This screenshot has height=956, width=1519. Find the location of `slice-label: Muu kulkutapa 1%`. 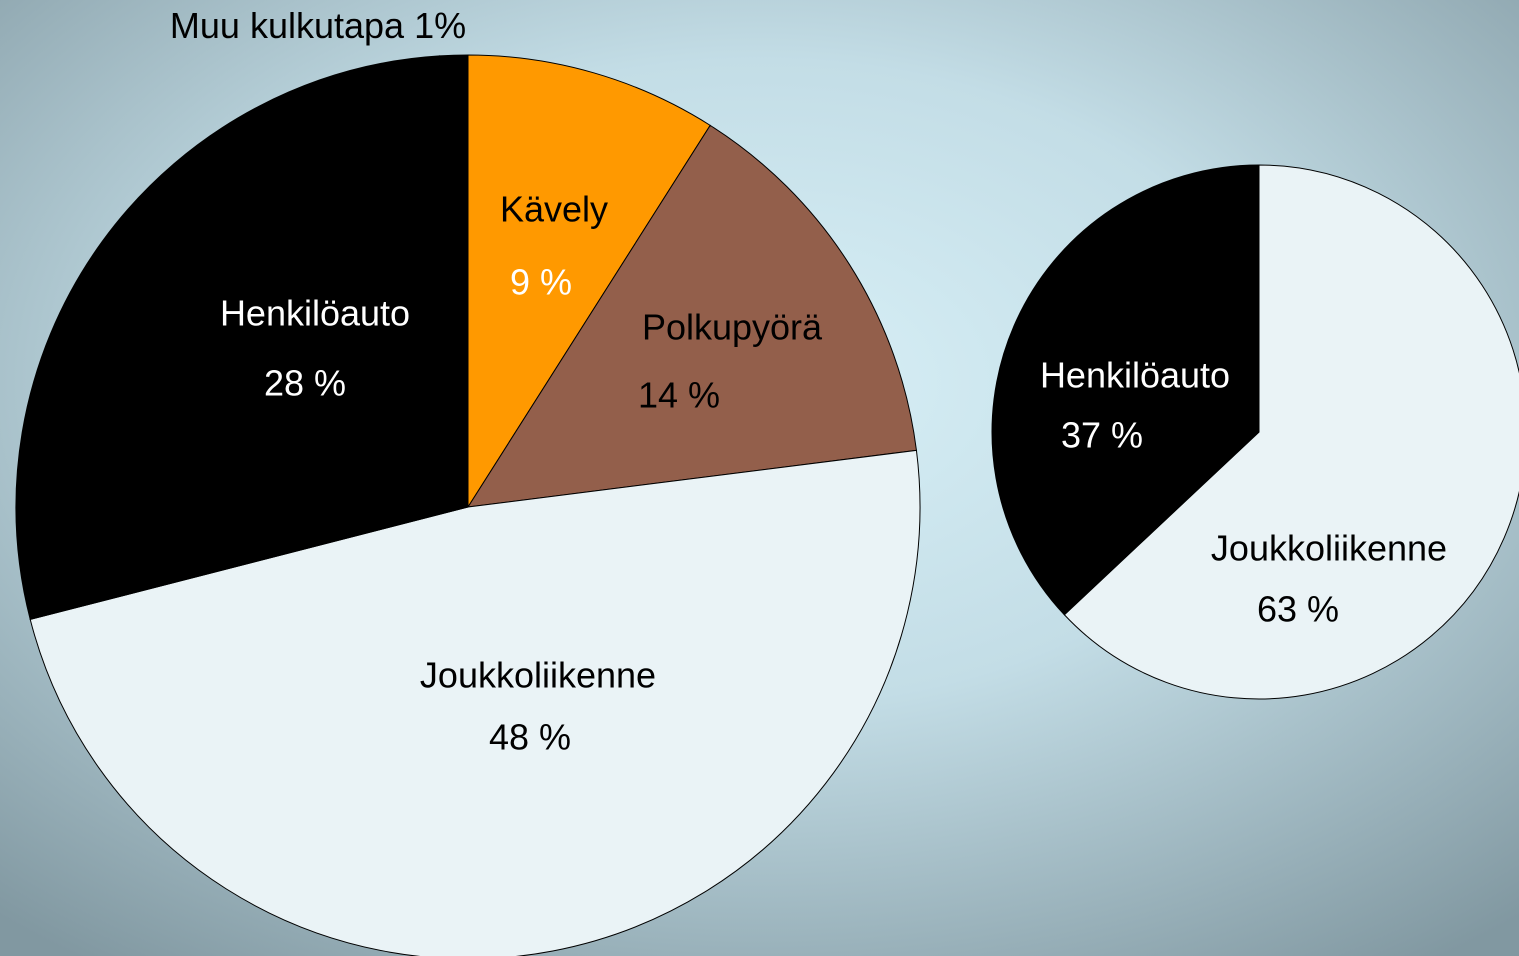

slice-label: Muu kulkutapa 1% is located at coordinates (318, 25).